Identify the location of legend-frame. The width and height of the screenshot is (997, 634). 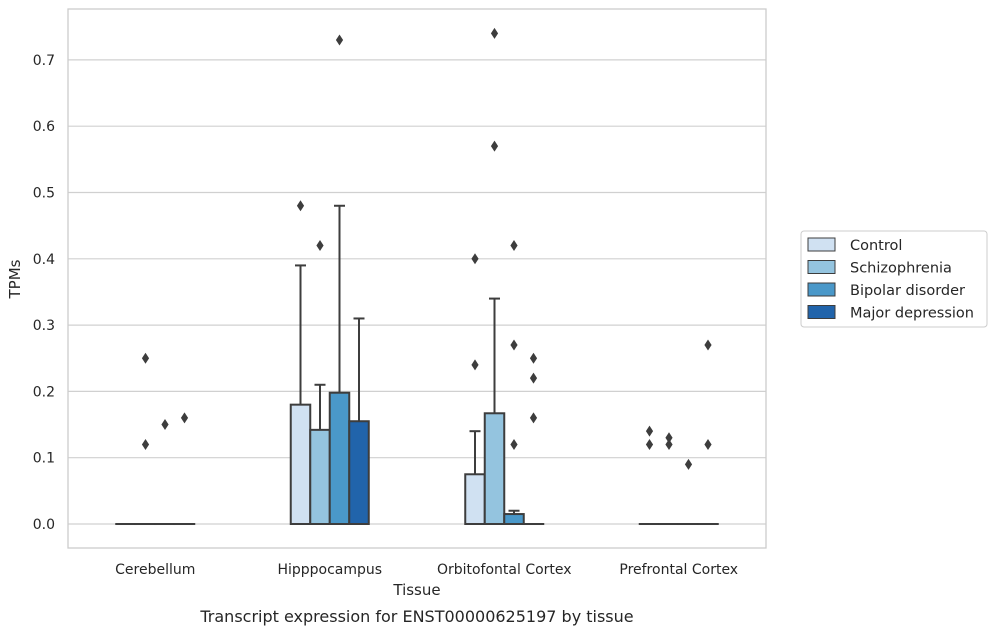
(894, 279).